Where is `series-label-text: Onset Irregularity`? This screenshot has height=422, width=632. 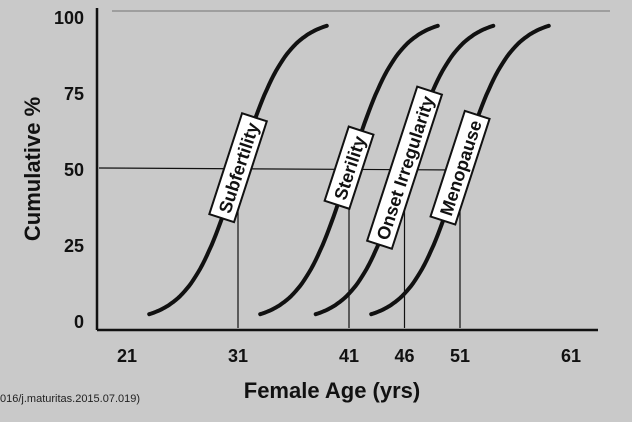
series-label-text: Onset Irregularity is located at coordinates (405, 168).